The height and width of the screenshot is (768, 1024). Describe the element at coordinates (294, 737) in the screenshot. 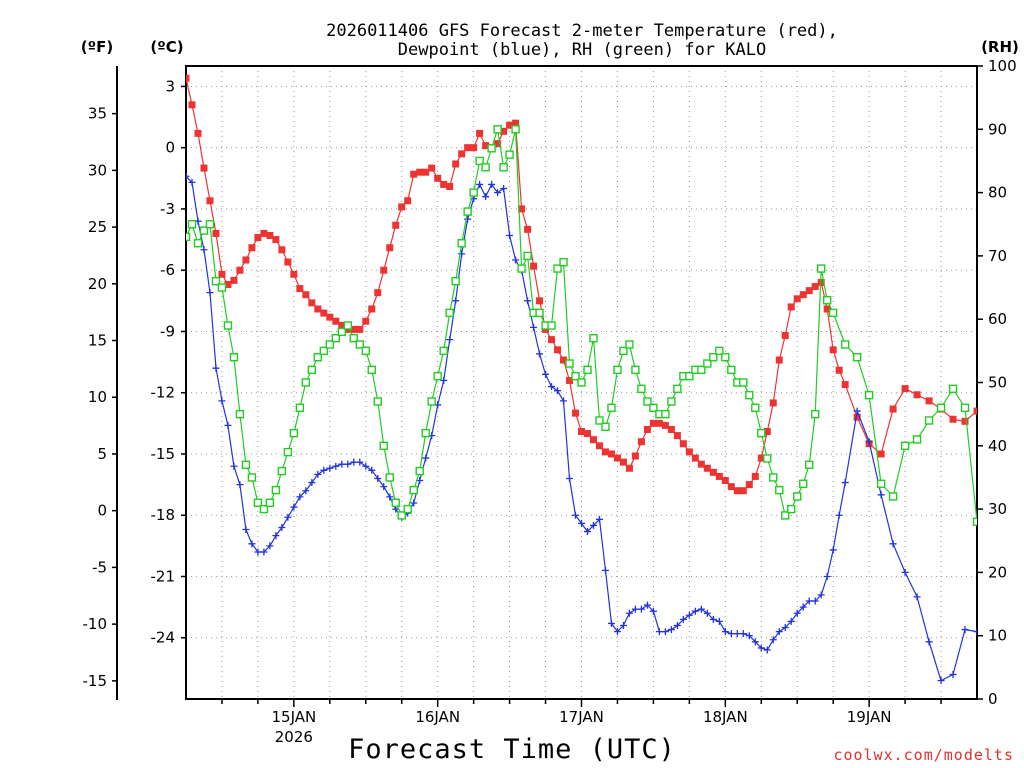

I see `x-tick-sublabel: 2026` at that location.